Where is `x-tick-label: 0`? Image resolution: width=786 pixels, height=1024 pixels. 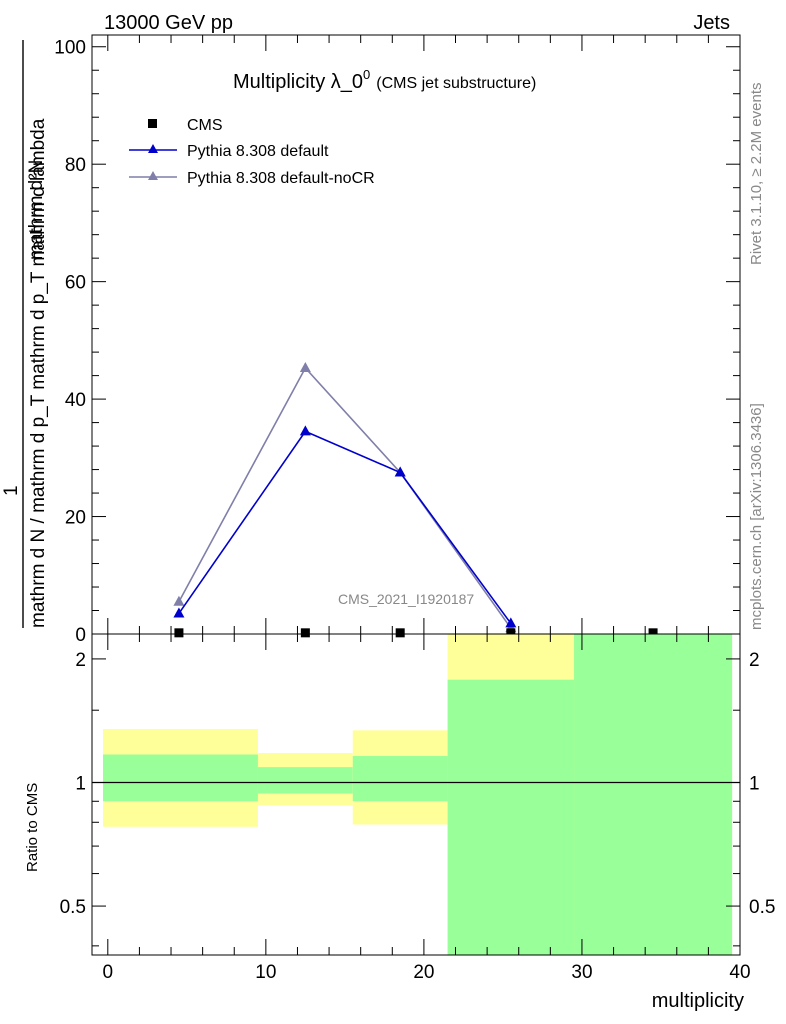 x-tick-label: 0 is located at coordinates (108, 972).